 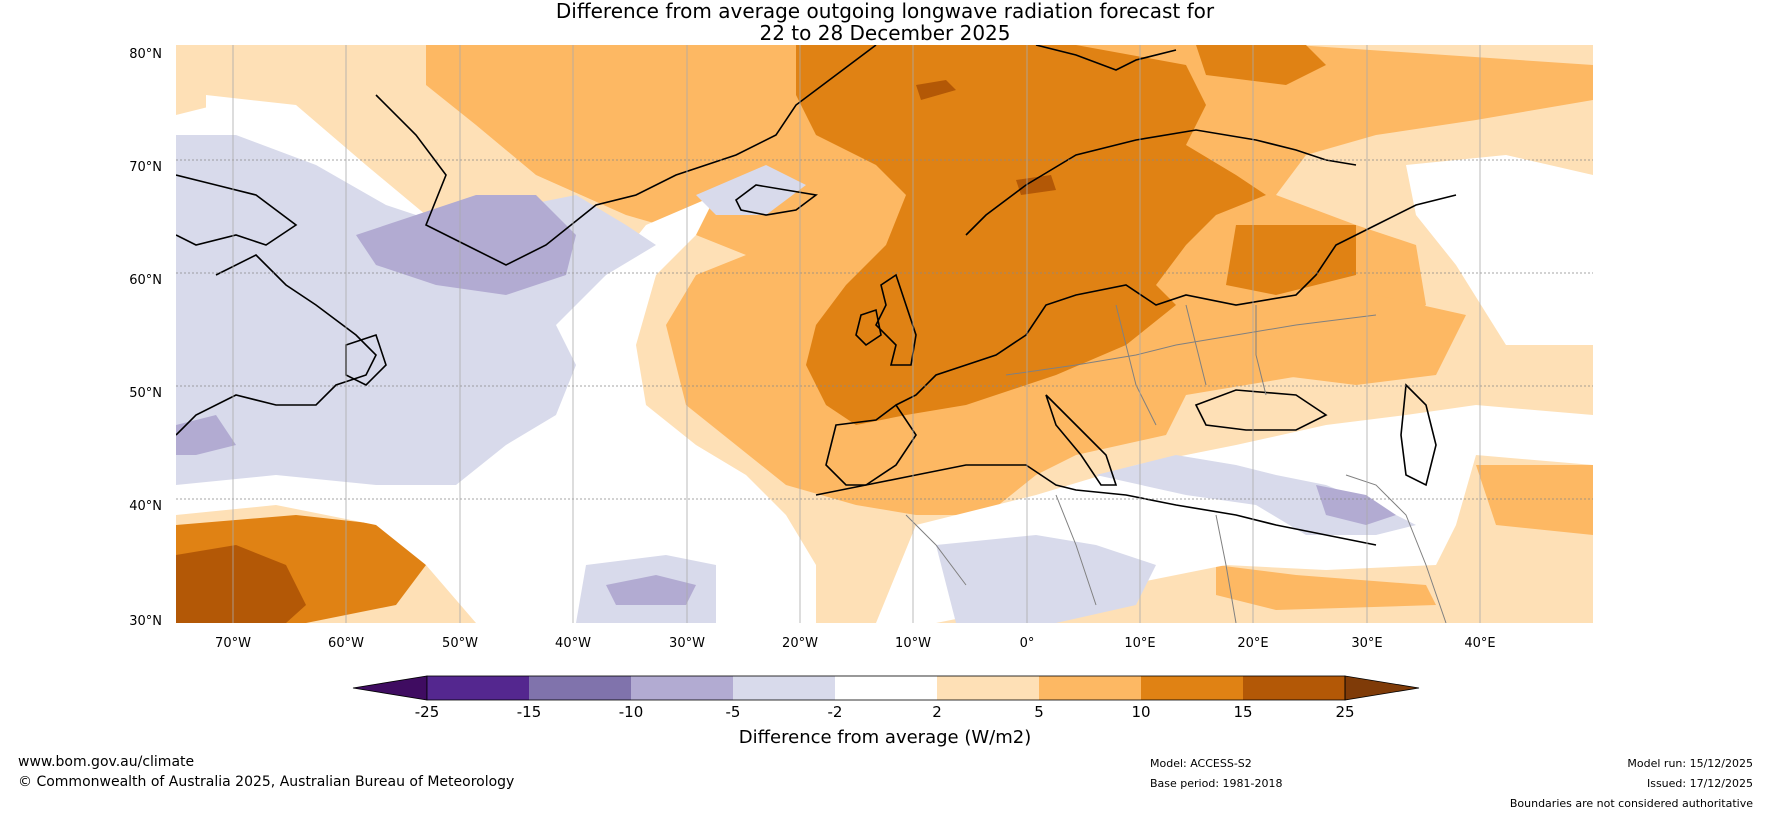 I want to click on colorbar-tick-p5: 5, so click(x=1039, y=712).